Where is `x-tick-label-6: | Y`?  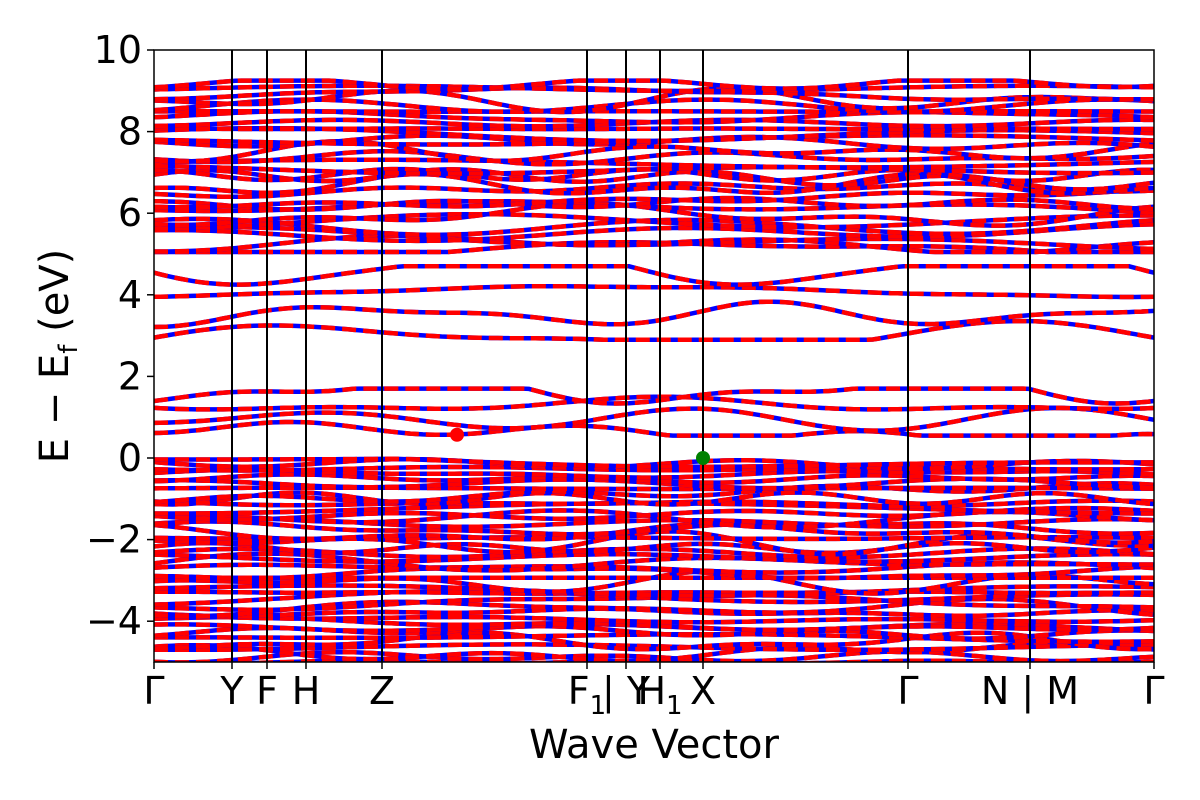
x-tick-label-6: | Y is located at coordinates (626, 691).